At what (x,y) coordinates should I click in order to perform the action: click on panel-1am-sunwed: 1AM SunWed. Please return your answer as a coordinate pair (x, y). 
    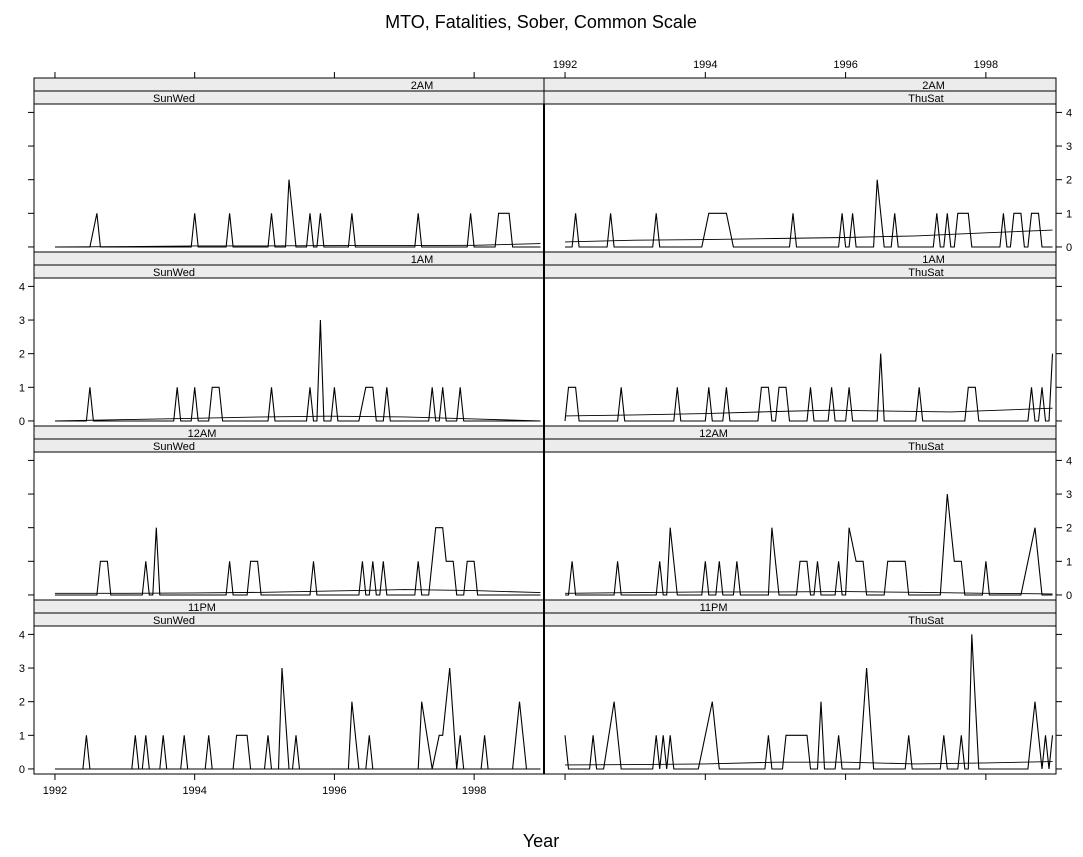
    Looking at the image, I should click on (289, 339).